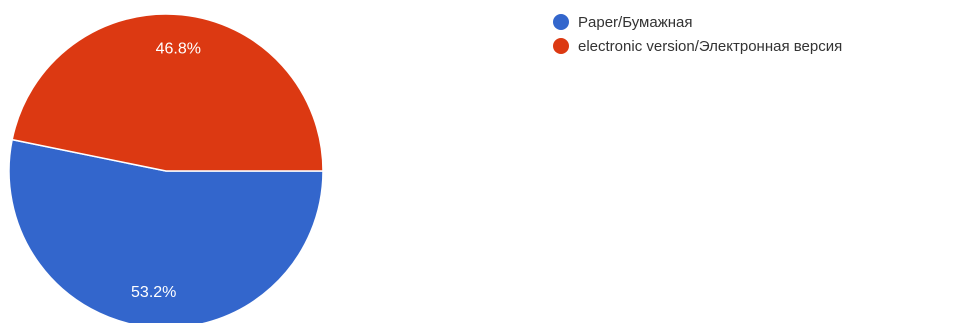  I want to click on legend-label-electronic: electronic version/Электронная версия, so click(710, 46).